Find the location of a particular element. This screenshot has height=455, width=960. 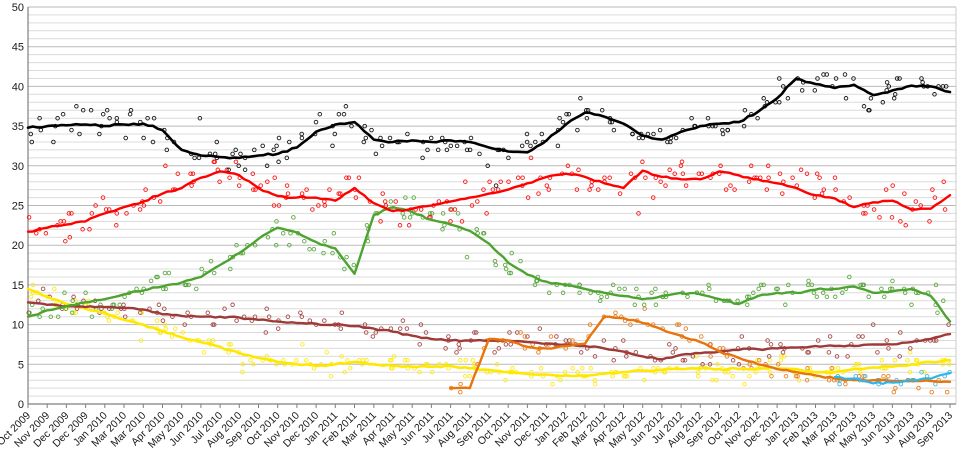

y-axis-label: 40 is located at coordinates (18, 87).